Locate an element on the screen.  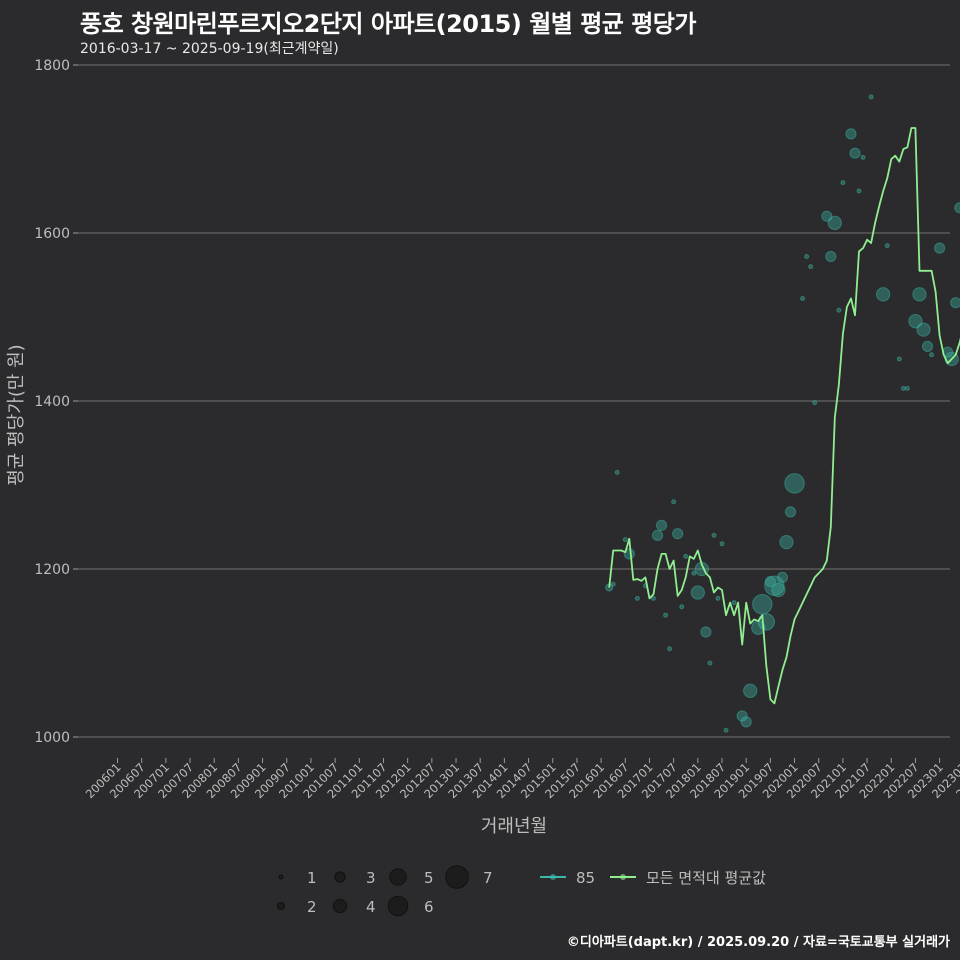
y-axis-label: 평균 평당가(만 원) is located at coordinates (16, 414).